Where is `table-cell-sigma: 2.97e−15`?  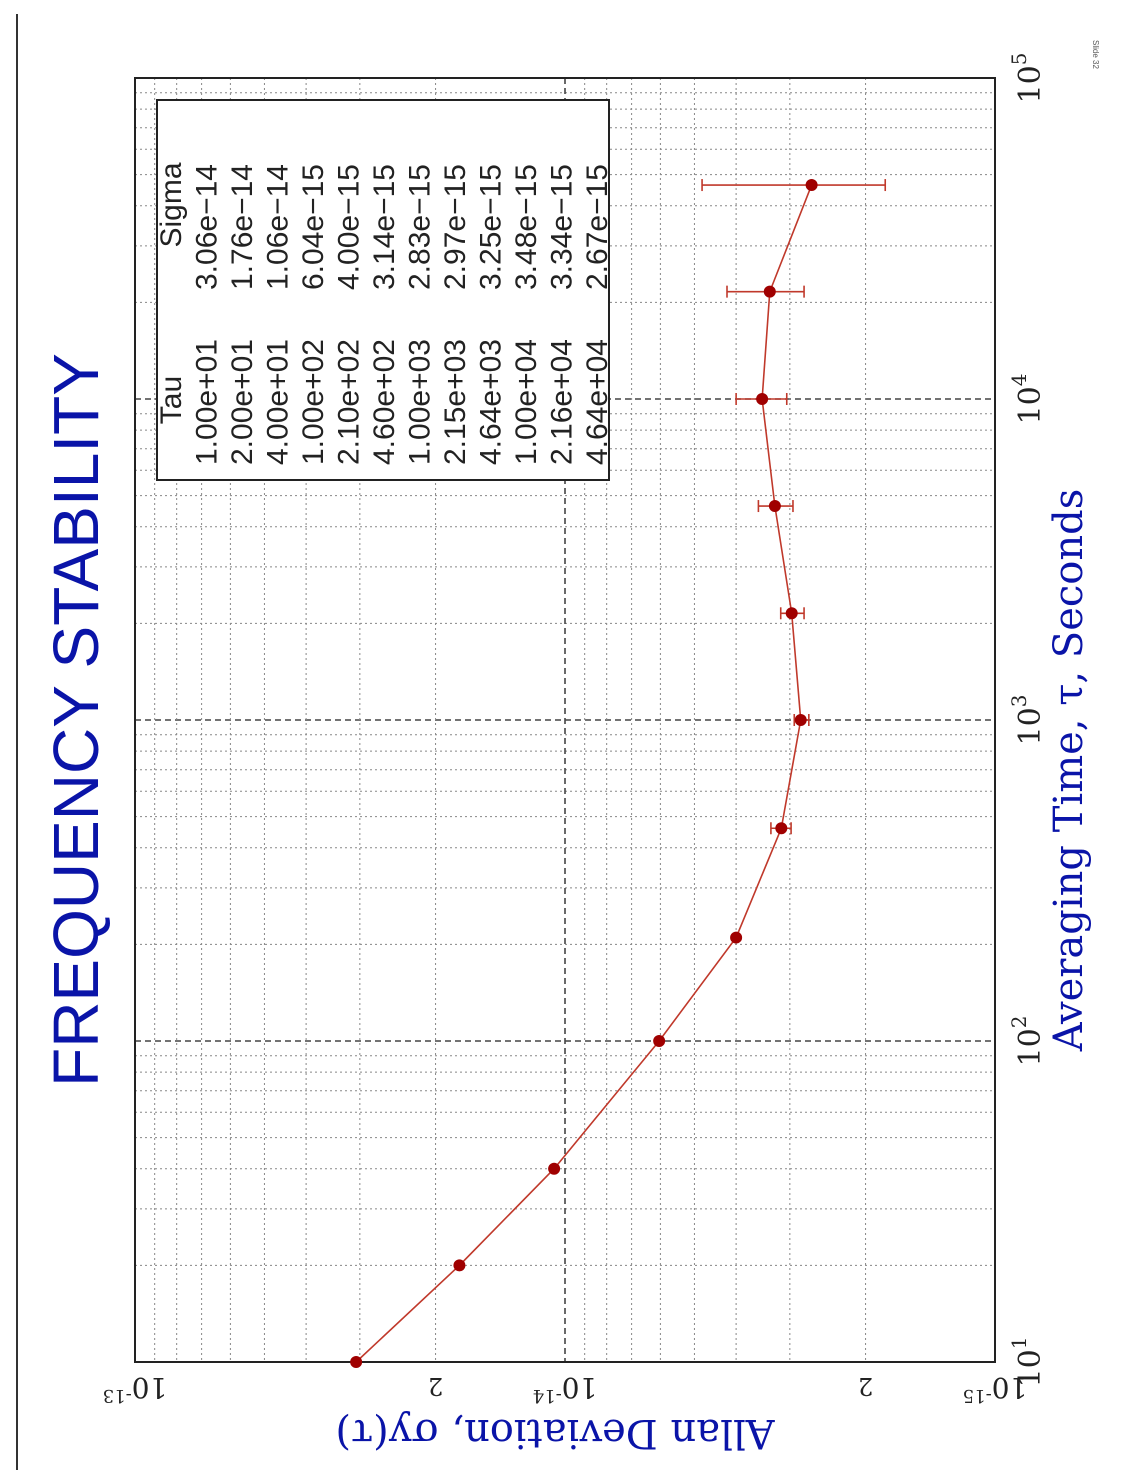
table-cell-sigma: 2.97e−15 is located at coordinates (455, 227).